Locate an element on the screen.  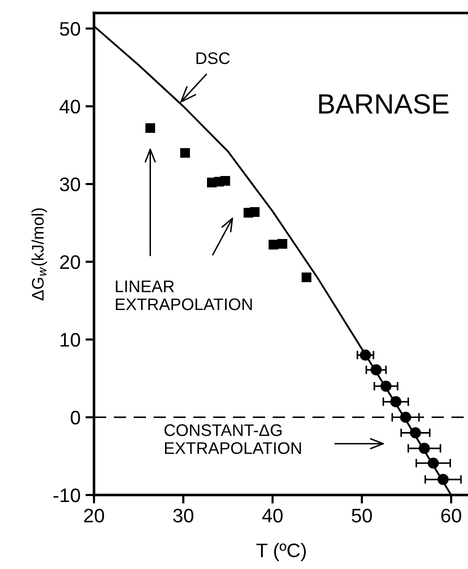
annotation: BARNASE is located at coordinates (383, 104).